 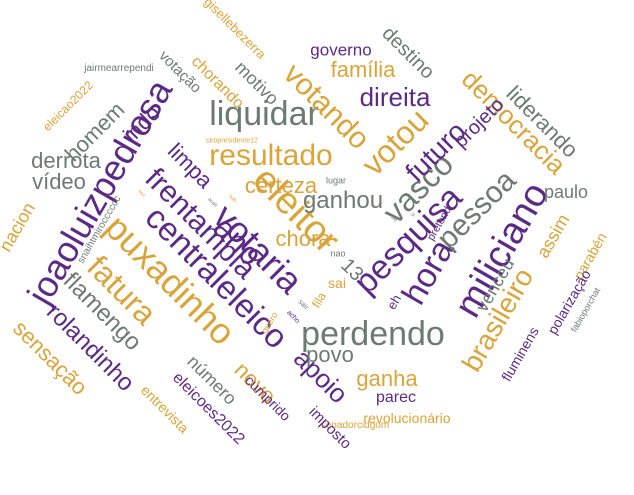 I want to click on word: certeza, so click(x=281, y=185).